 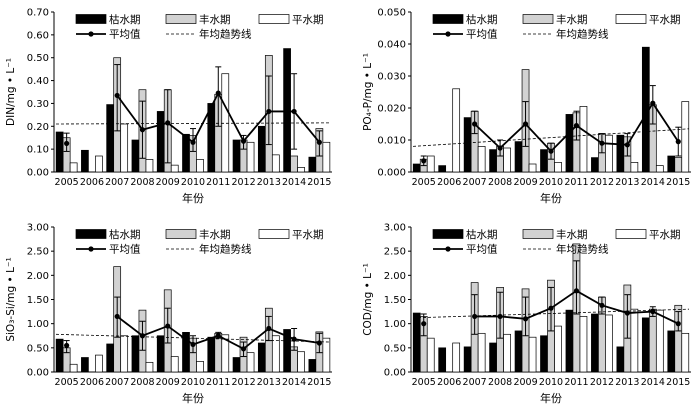 What do you see at coordinates (391, 109) in the screenshot?
I see `y-tick-label: 0.020` at bounding box center [391, 109].